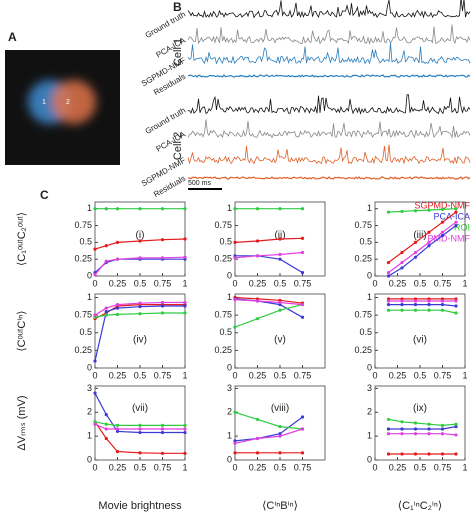 The height and width of the screenshot is (518, 474). I want to click on plot-frame, so click(140, 423).